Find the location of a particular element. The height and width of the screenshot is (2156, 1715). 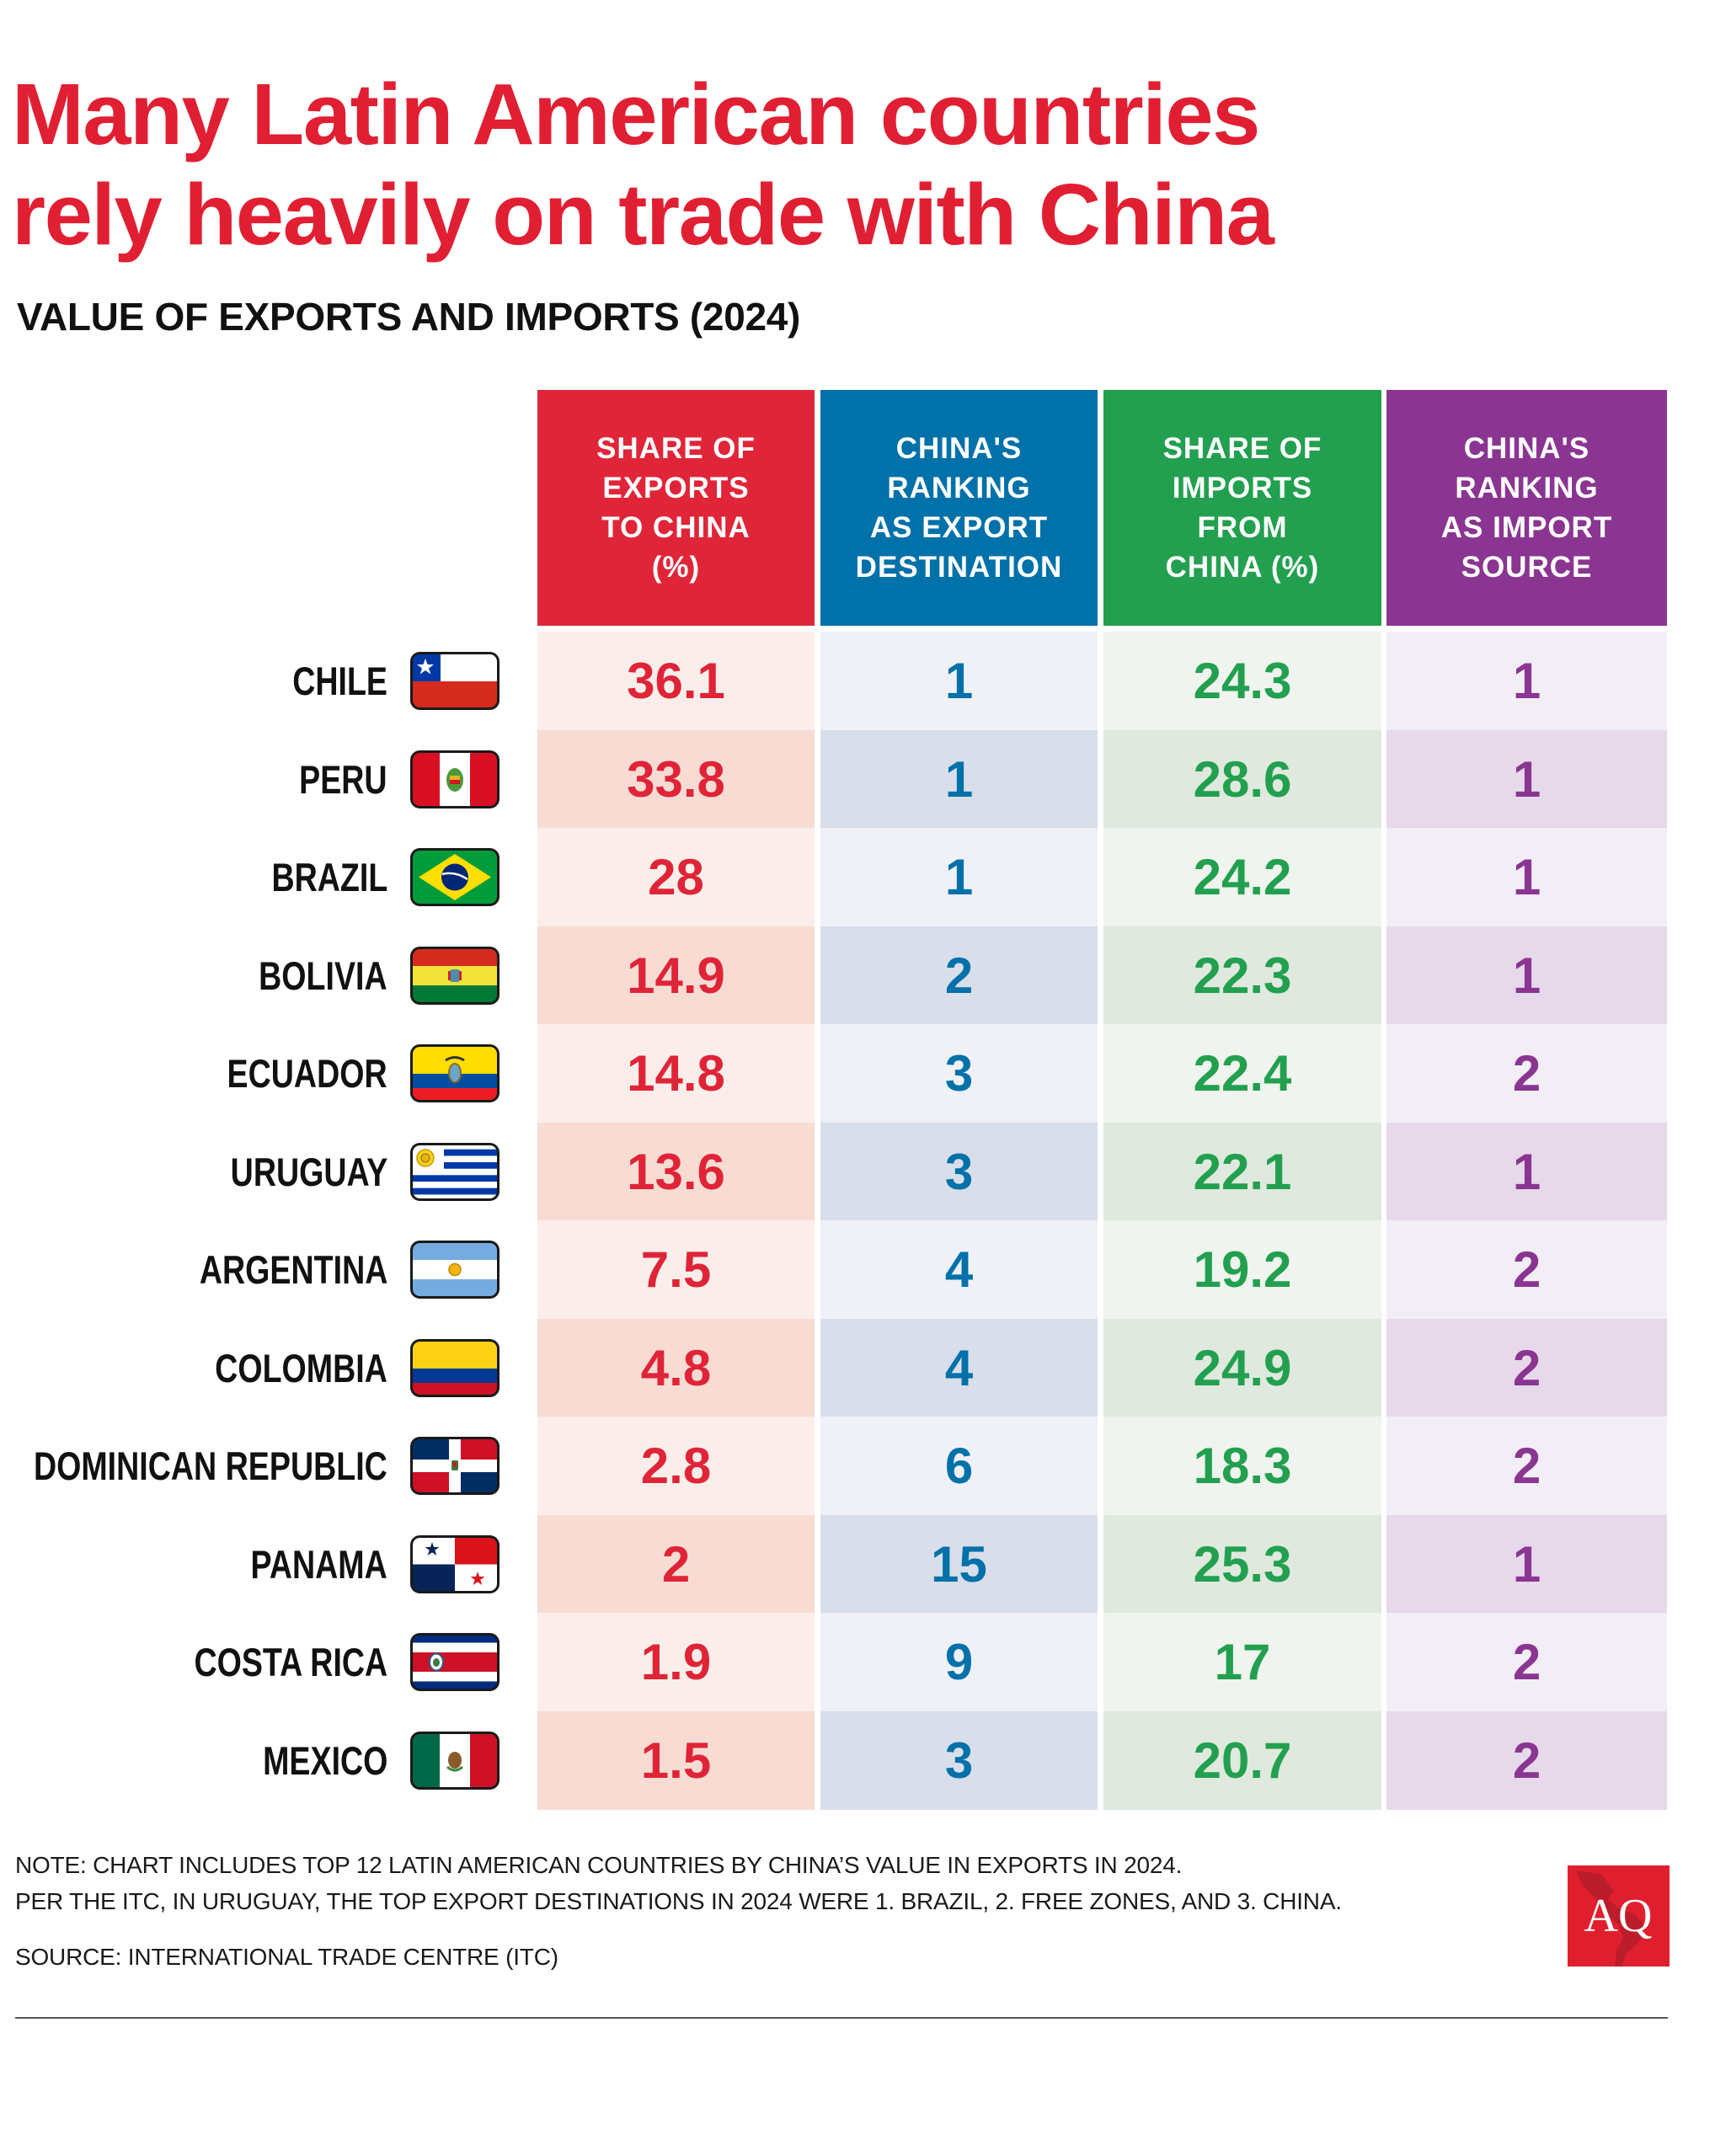

country-label: BOLIVIA is located at coordinates (323, 975).